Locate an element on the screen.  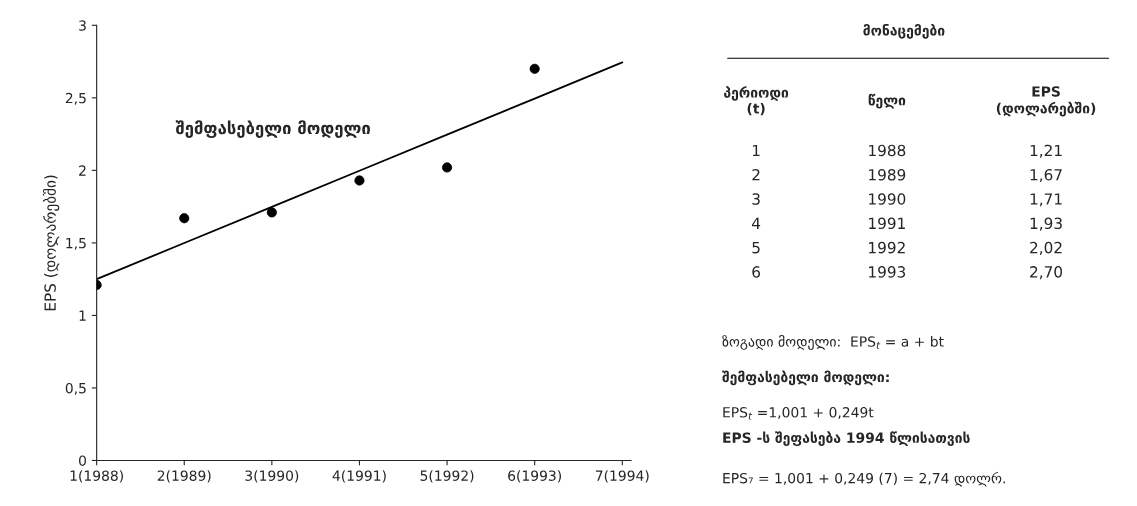
text: 2 is located at coordinates (756, 174).